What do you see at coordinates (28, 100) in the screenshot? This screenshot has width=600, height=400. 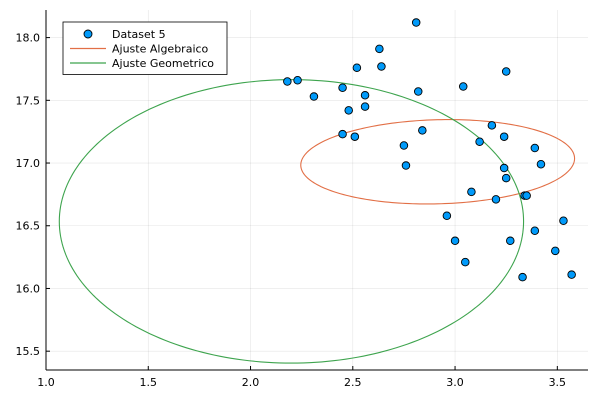 I see `y-tick-label: 17.5` at bounding box center [28, 100].